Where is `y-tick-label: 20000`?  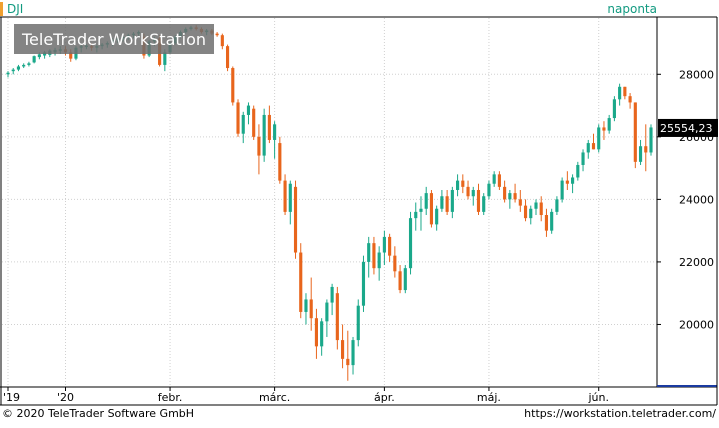 y-tick-label: 20000 is located at coordinates (696, 324).